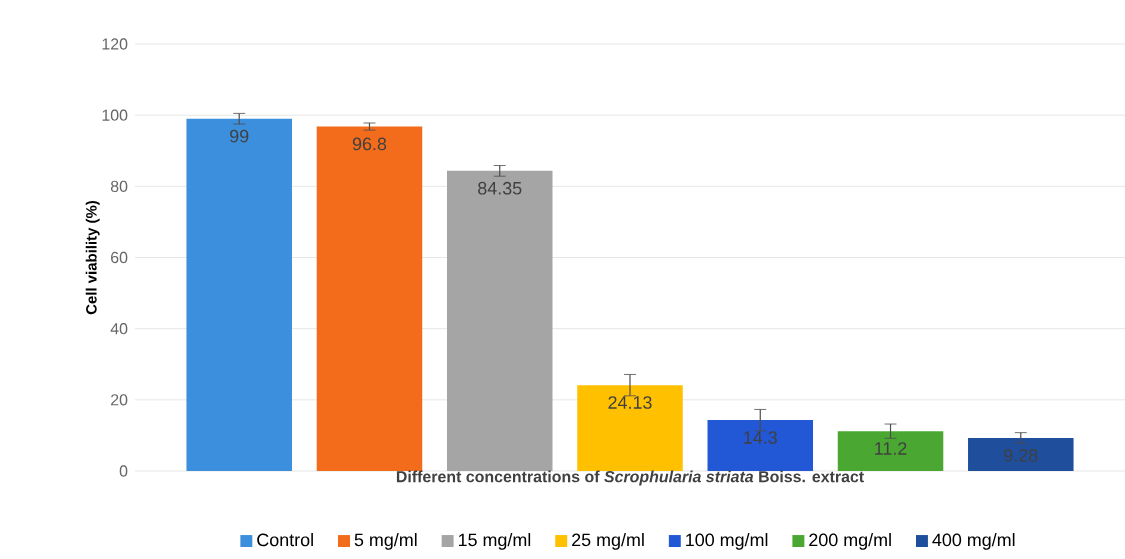  Describe the element at coordinates (239, 136) in the screenshot. I see `data-label: 99` at that location.